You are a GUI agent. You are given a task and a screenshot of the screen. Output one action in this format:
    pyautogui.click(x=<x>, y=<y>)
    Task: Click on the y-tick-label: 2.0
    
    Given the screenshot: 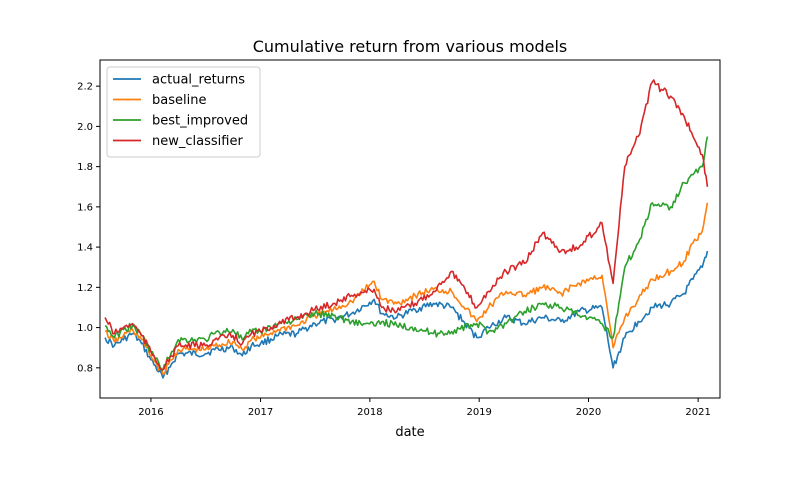 What is the action you would take?
    pyautogui.click(x=85, y=127)
    